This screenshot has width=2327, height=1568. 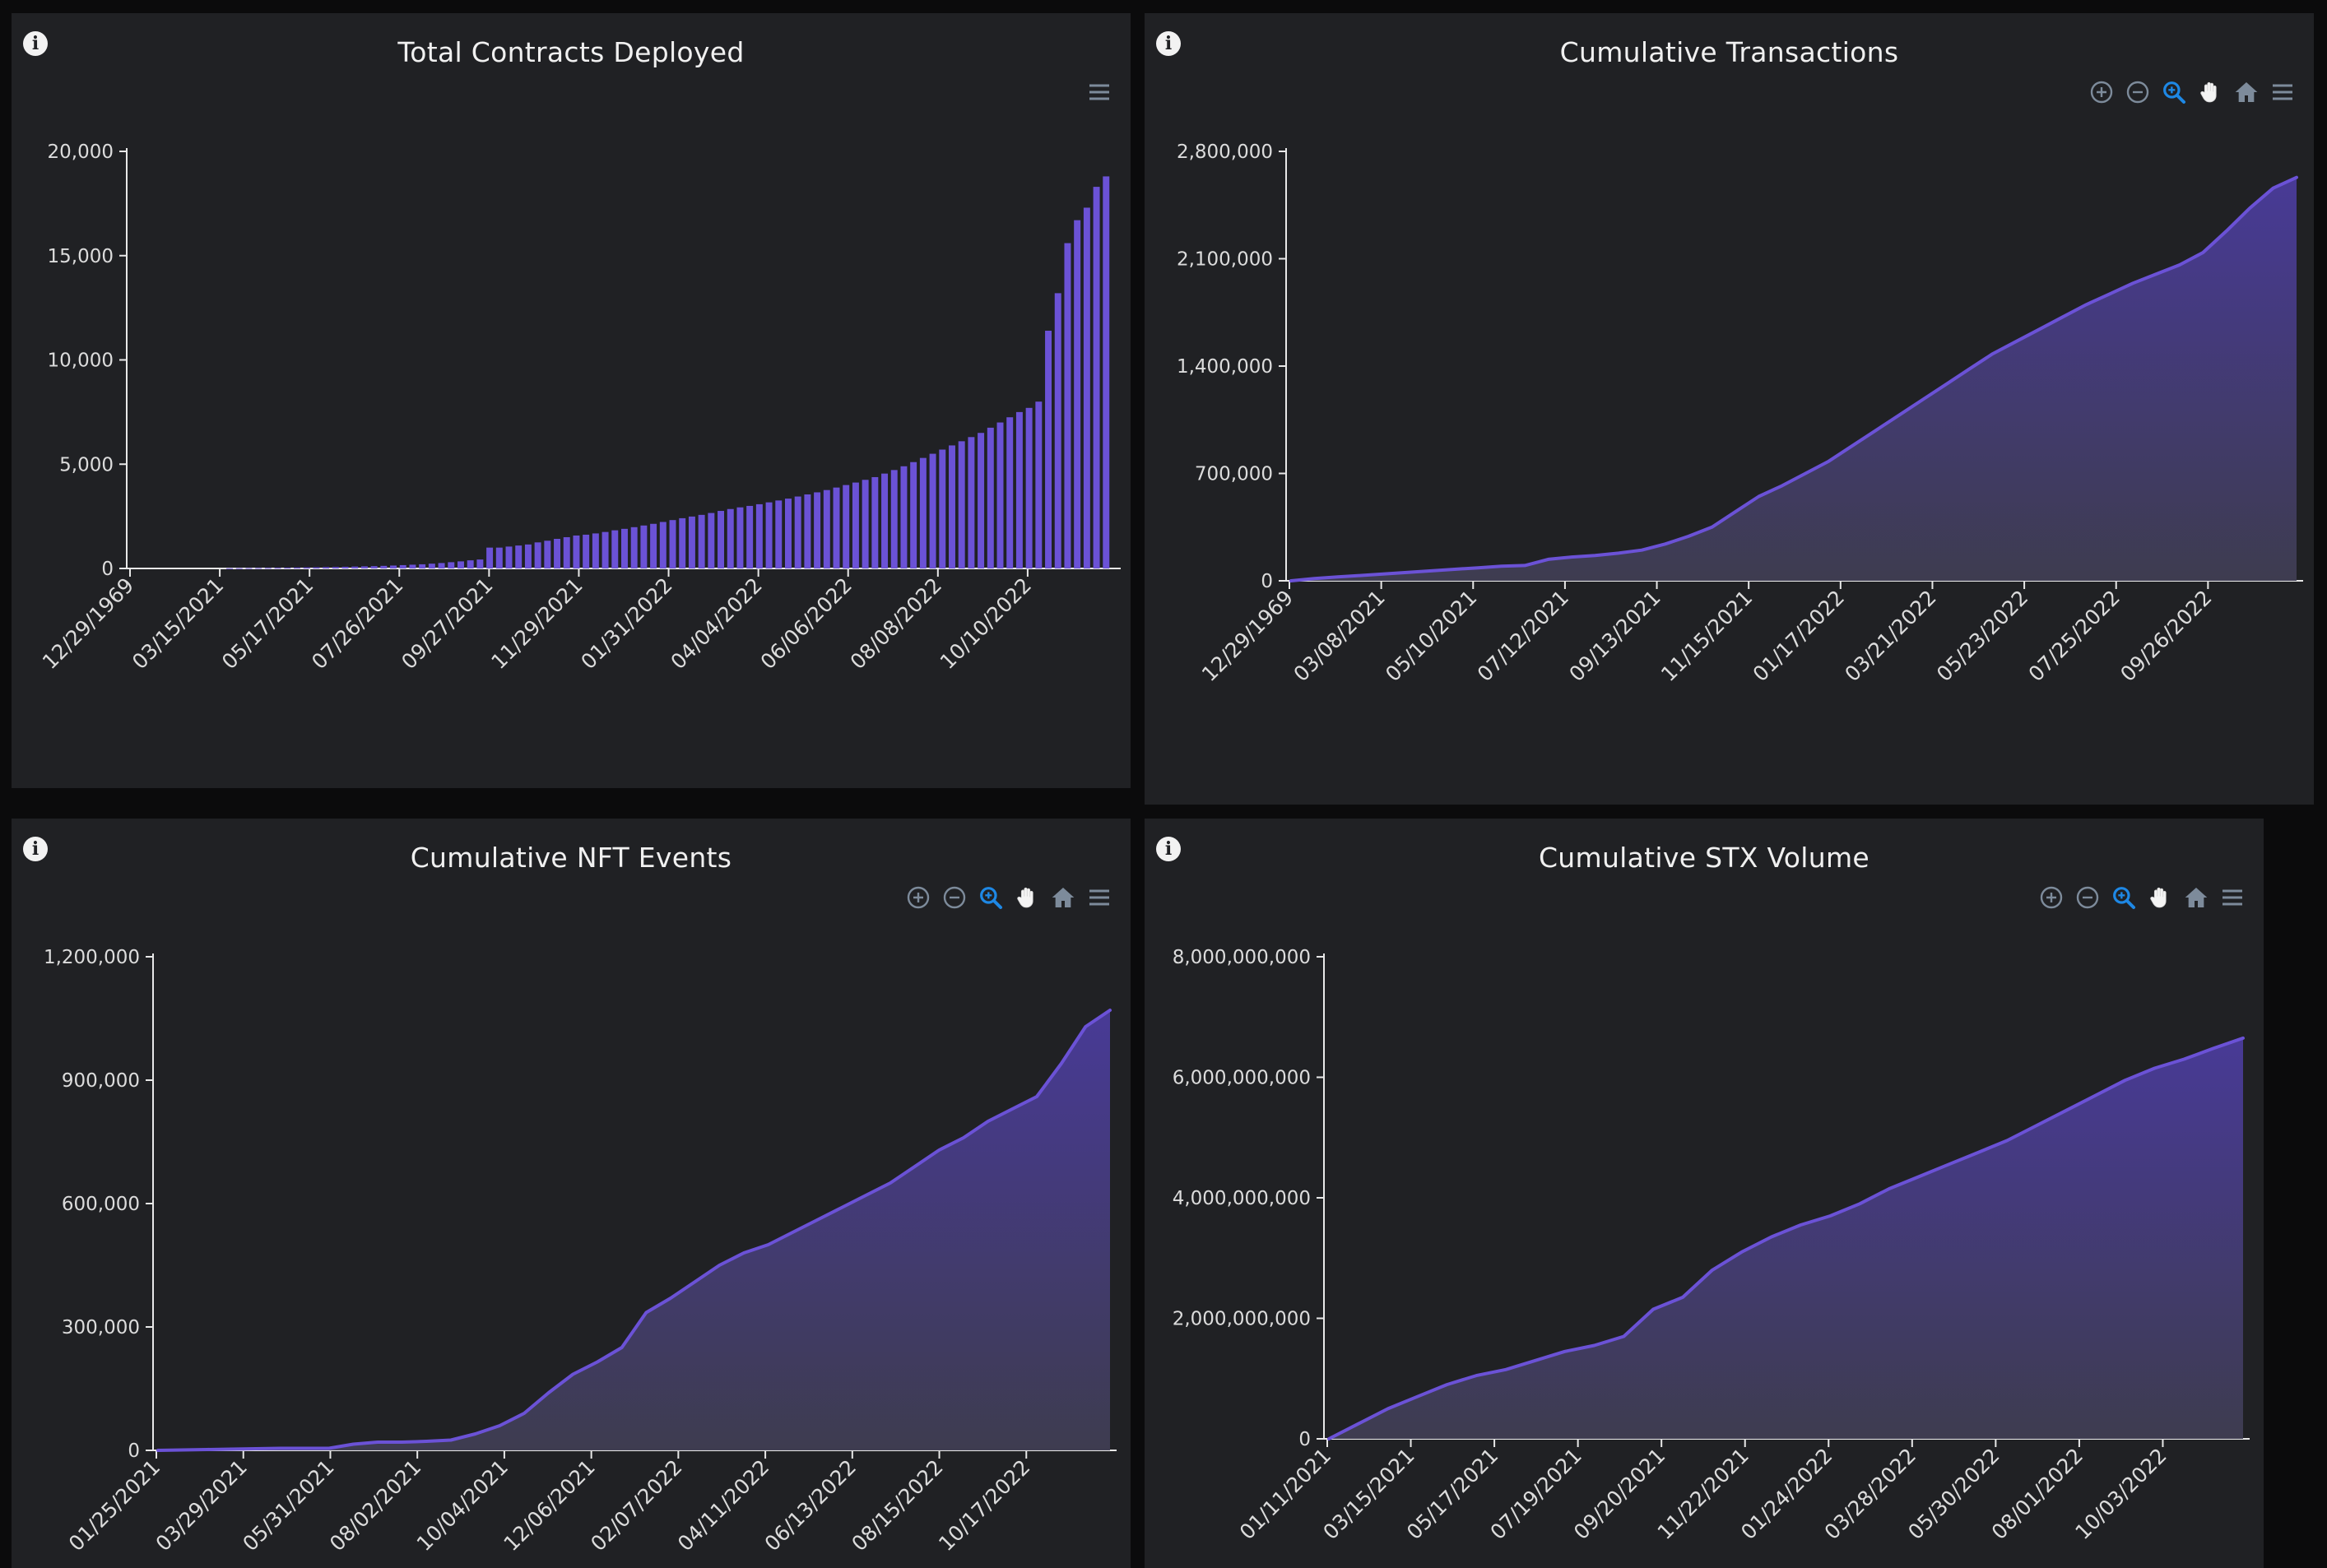 I want to click on selection-zoom-icon, so click(x=2124, y=897).